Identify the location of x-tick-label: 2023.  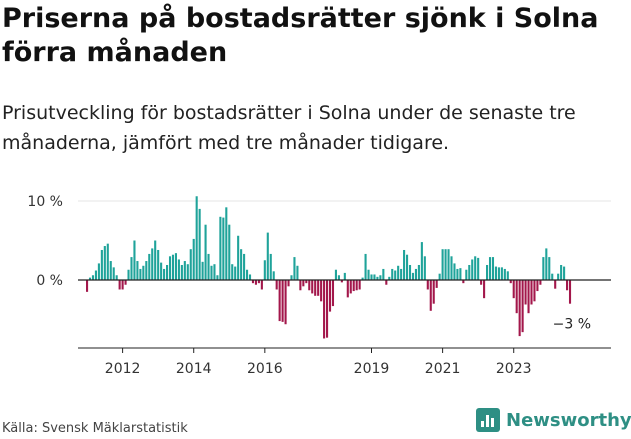
(514, 369).